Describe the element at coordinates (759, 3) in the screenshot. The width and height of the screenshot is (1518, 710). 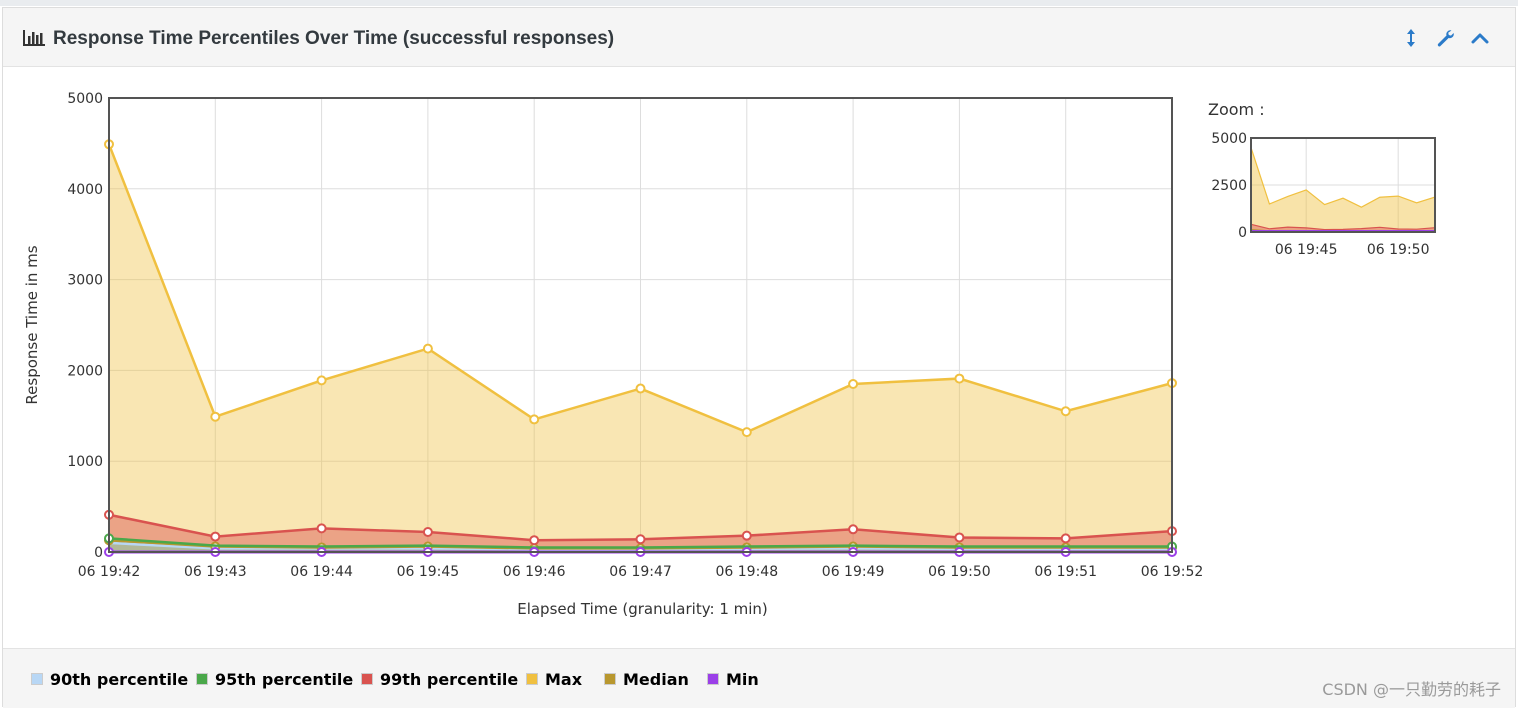
I see `top-divider` at that location.